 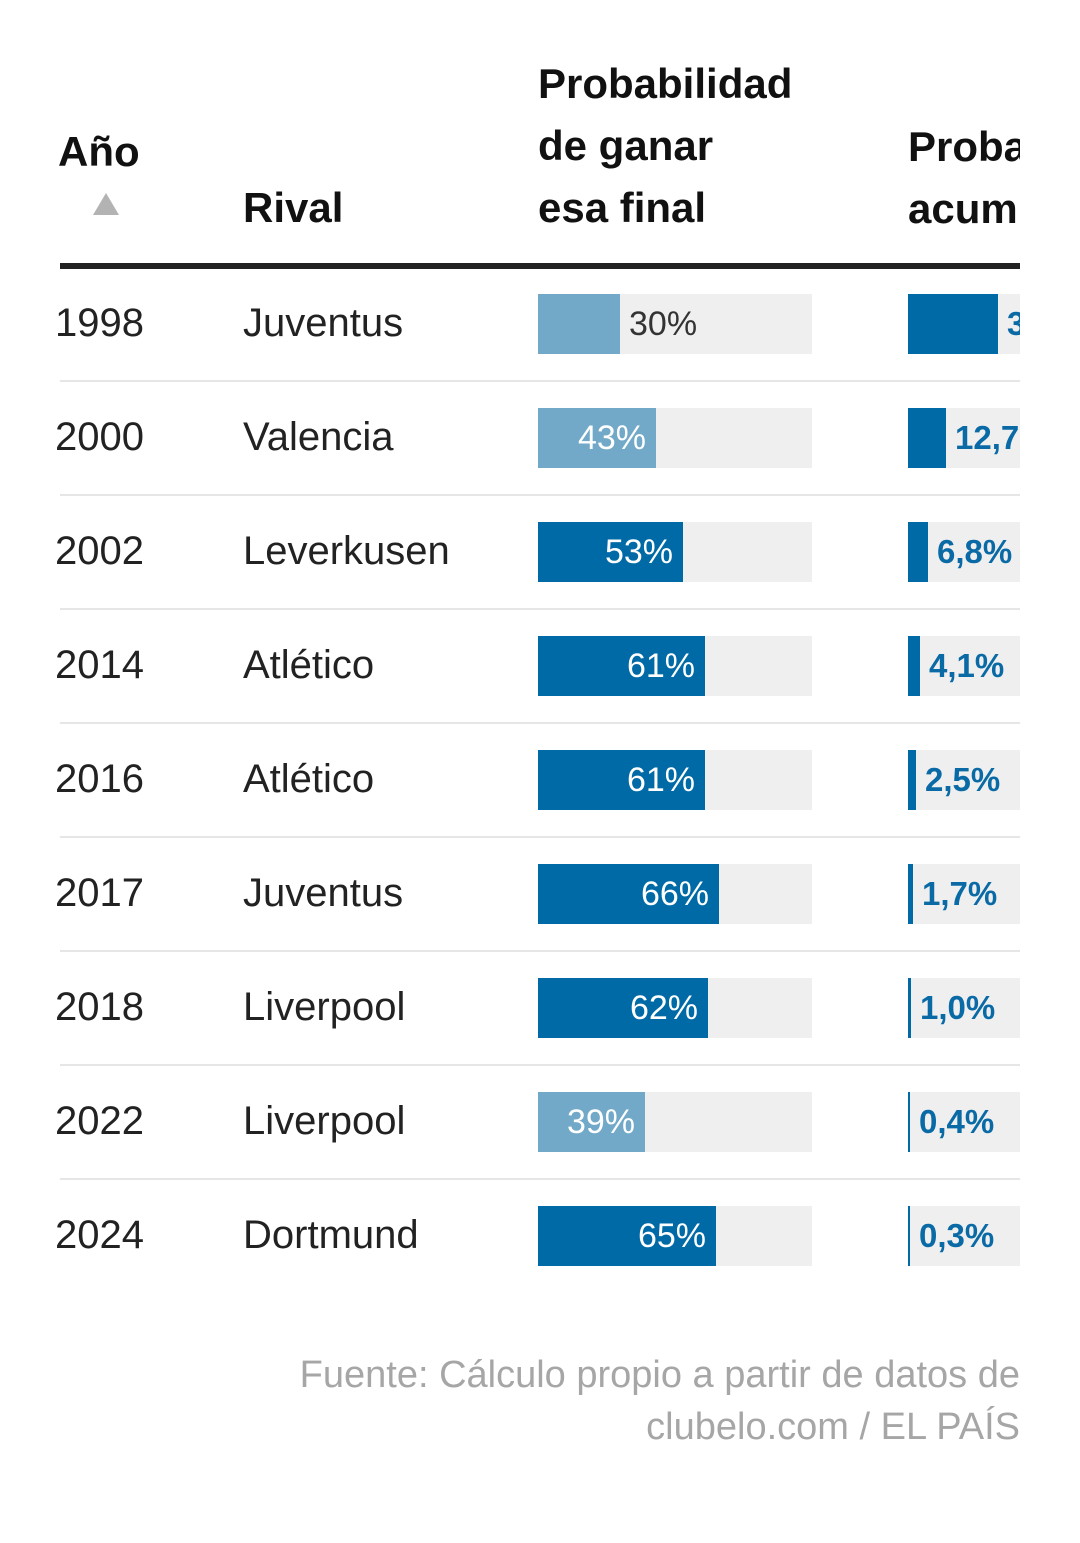 I want to click on probability-label: 53%, so click(x=638, y=552).